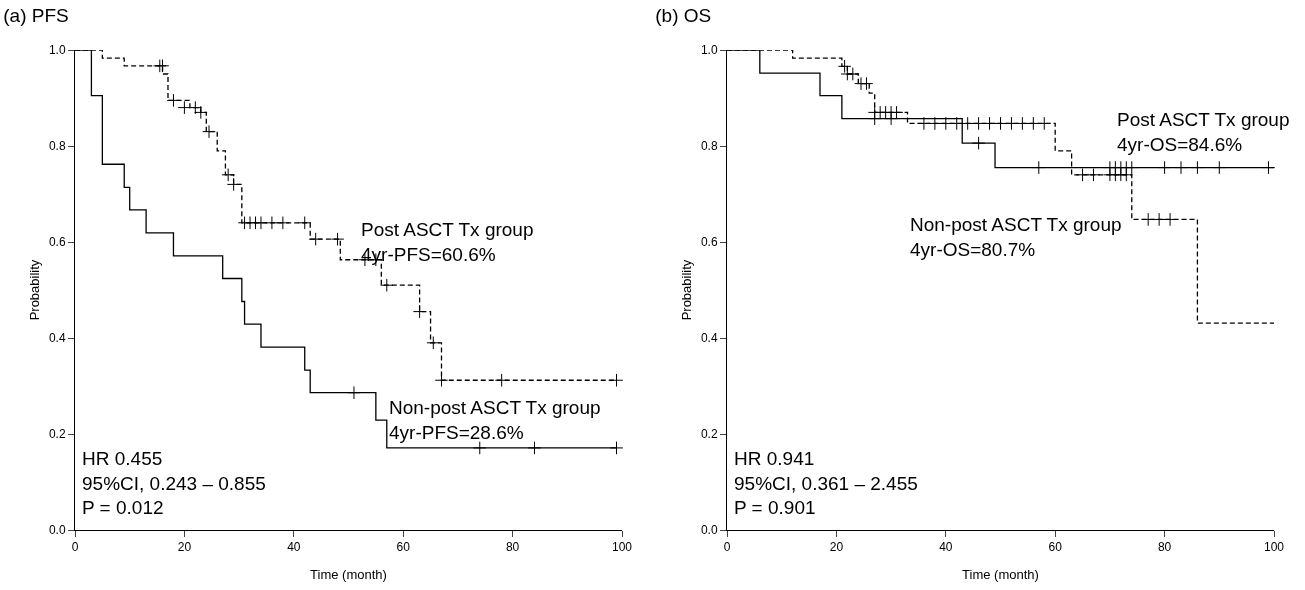 This screenshot has width=1305, height=590. What do you see at coordinates (36, 16) in the screenshot?
I see `chart-title: (a) PFS` at bounding box center [36, 16].